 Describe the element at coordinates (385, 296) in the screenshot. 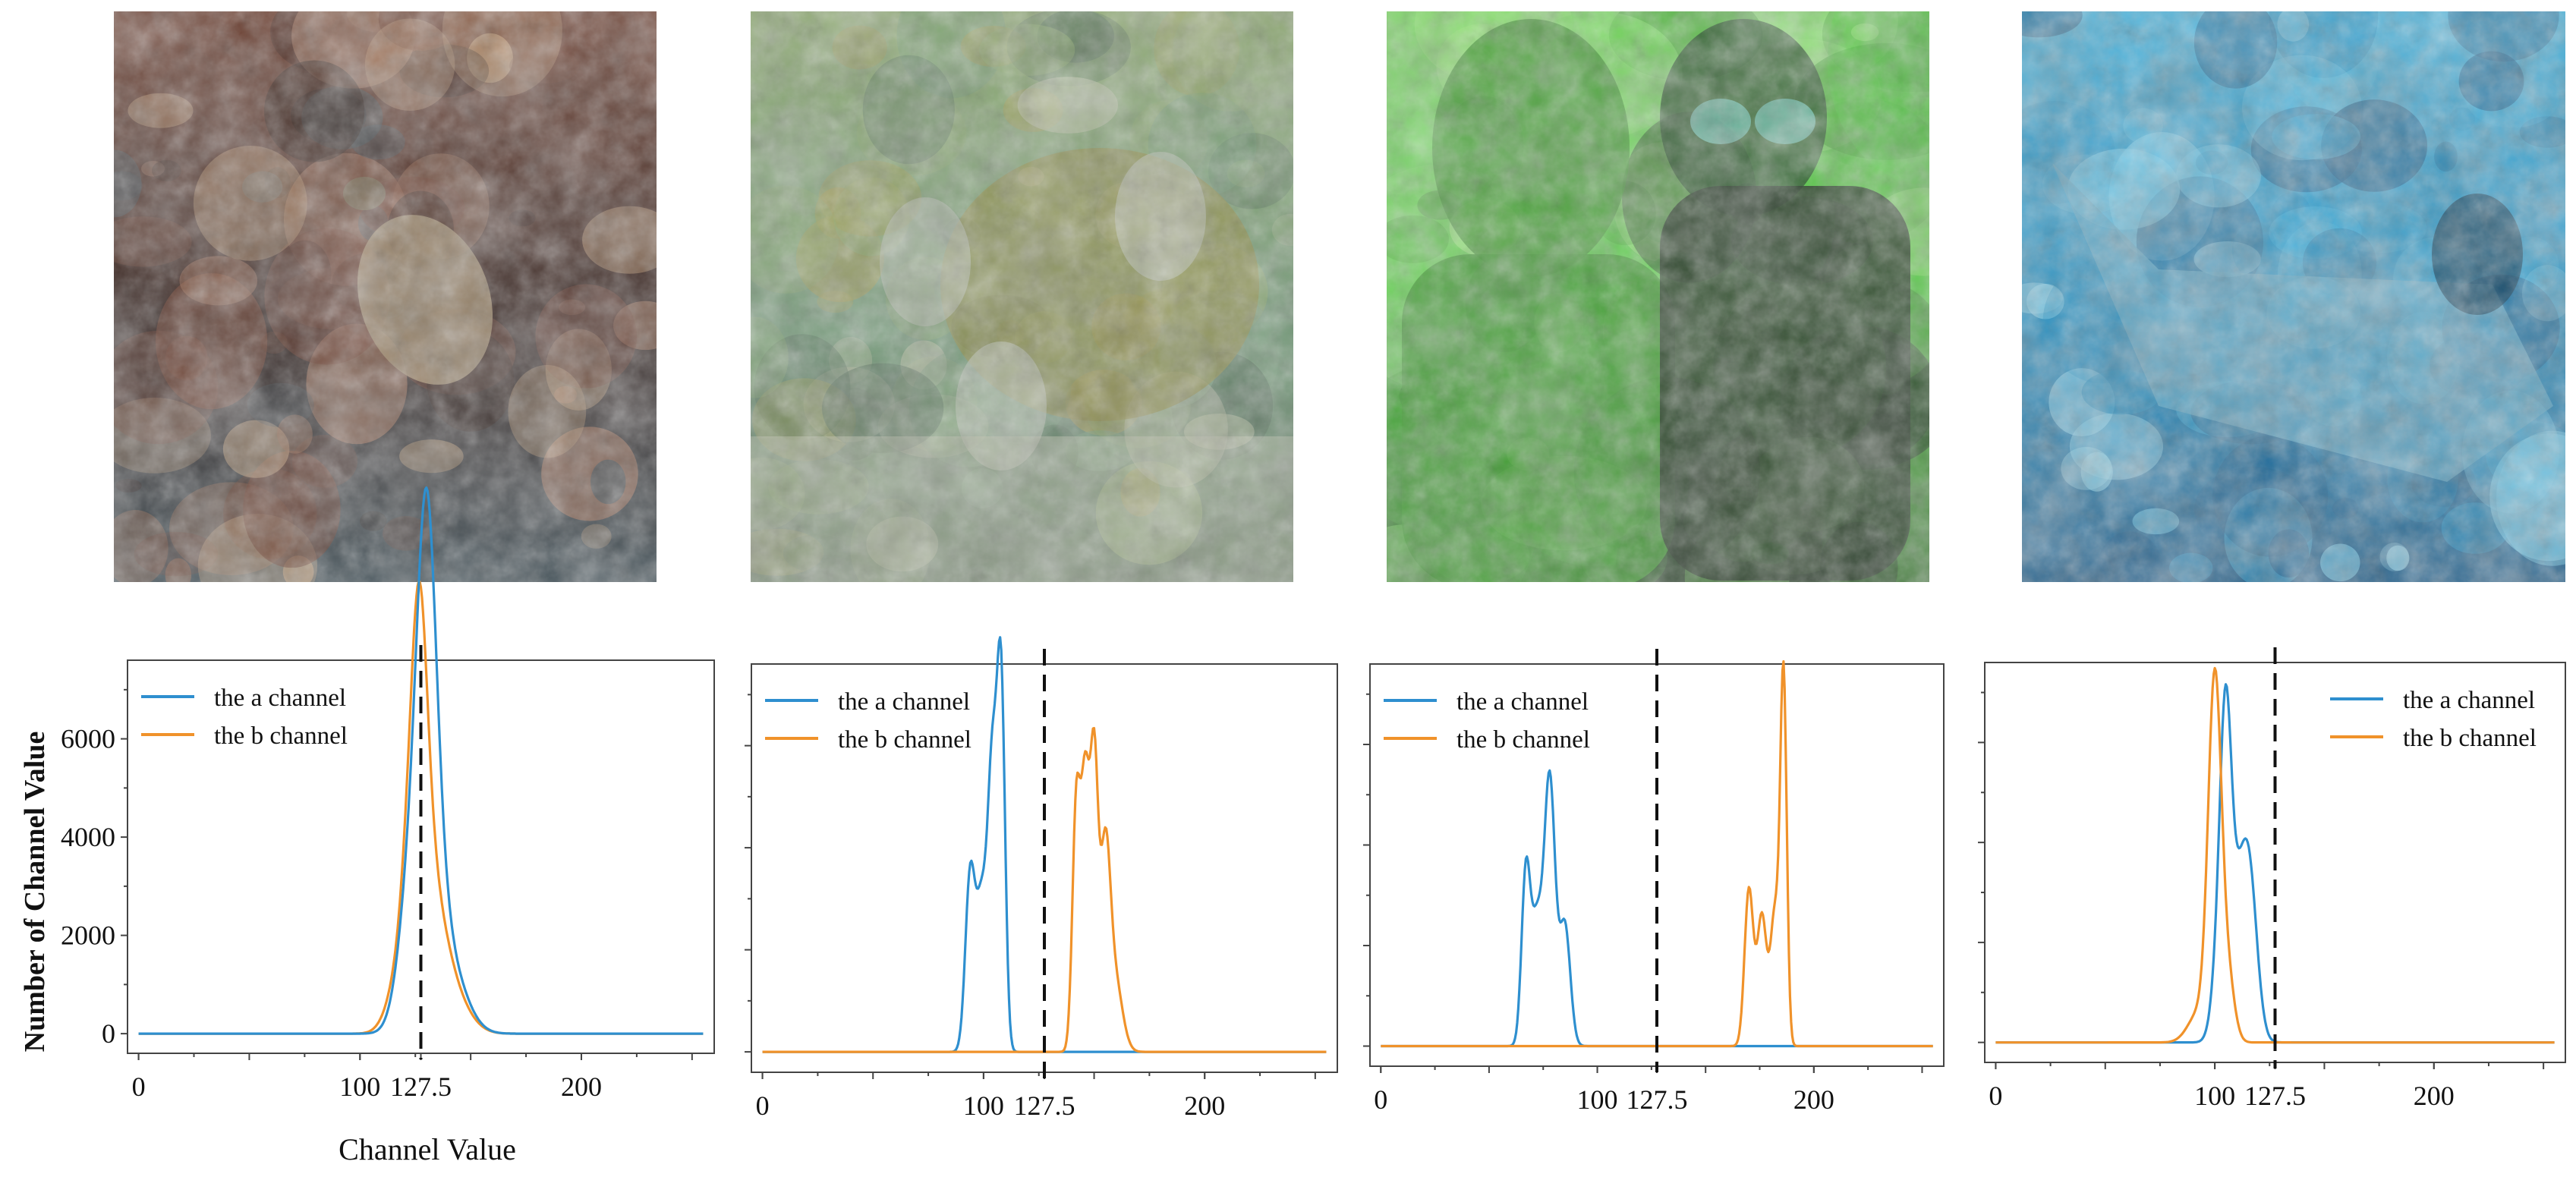

I see `photo-turtle-reef` at that location.